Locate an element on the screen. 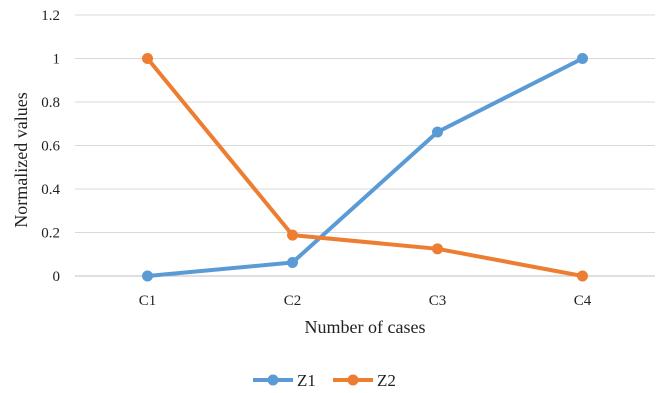  y-tick-label: 0.4 is located at coordinates (50, 190).